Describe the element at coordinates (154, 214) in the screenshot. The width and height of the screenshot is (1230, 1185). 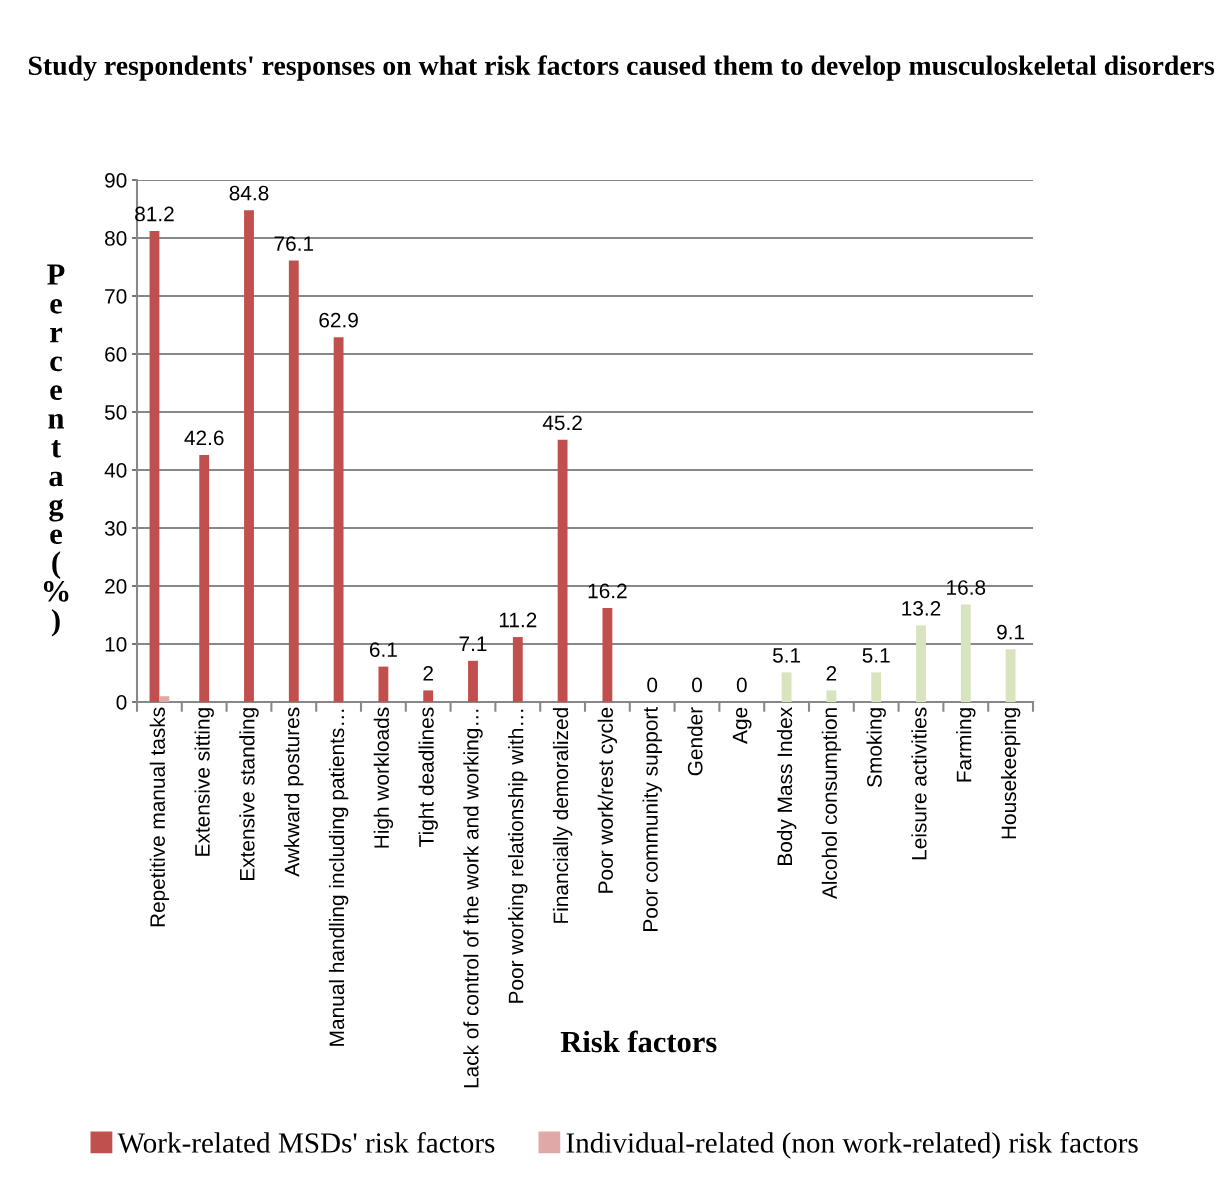
I see `data-label: 81.2` at that location.